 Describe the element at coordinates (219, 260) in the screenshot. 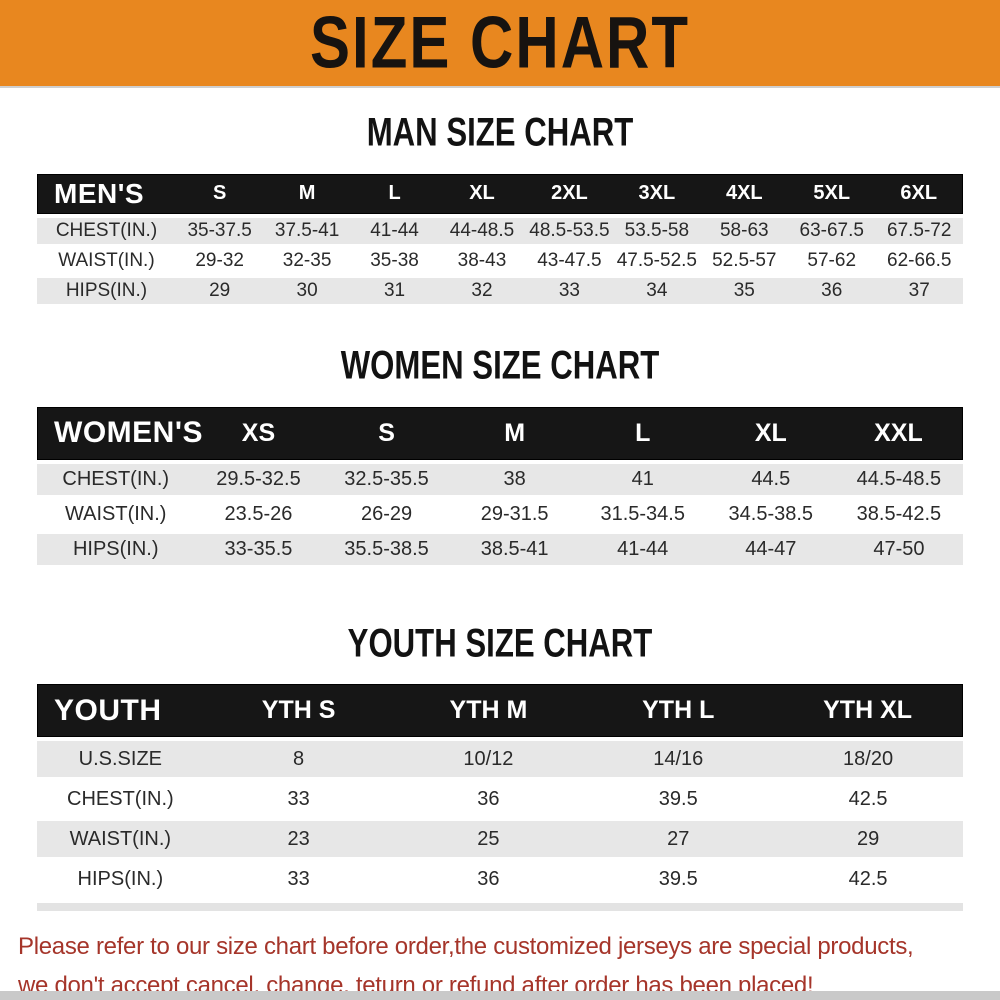

I see `table-cell: 29-32` at that location.